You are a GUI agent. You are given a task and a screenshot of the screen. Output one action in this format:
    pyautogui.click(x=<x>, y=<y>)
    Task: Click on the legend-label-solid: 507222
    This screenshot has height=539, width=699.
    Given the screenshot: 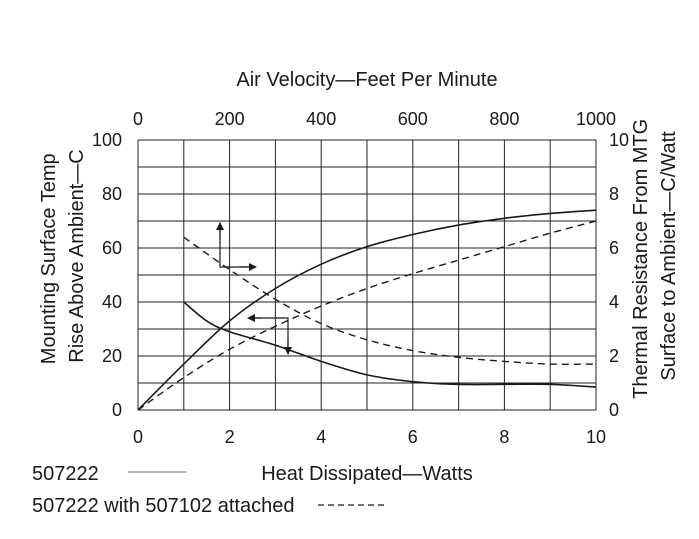 What is the action you would take?
    pyautogui.click(x=65, y=474)
    